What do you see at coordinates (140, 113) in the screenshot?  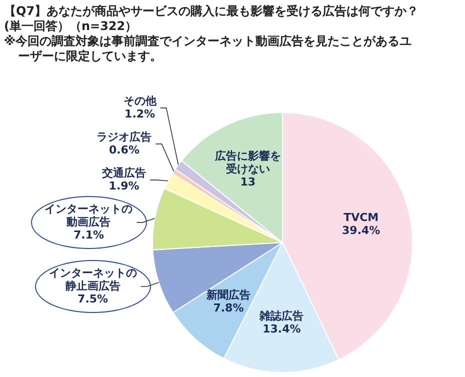 I see `data-label: 1.2%` at bounding box center [140, 113].